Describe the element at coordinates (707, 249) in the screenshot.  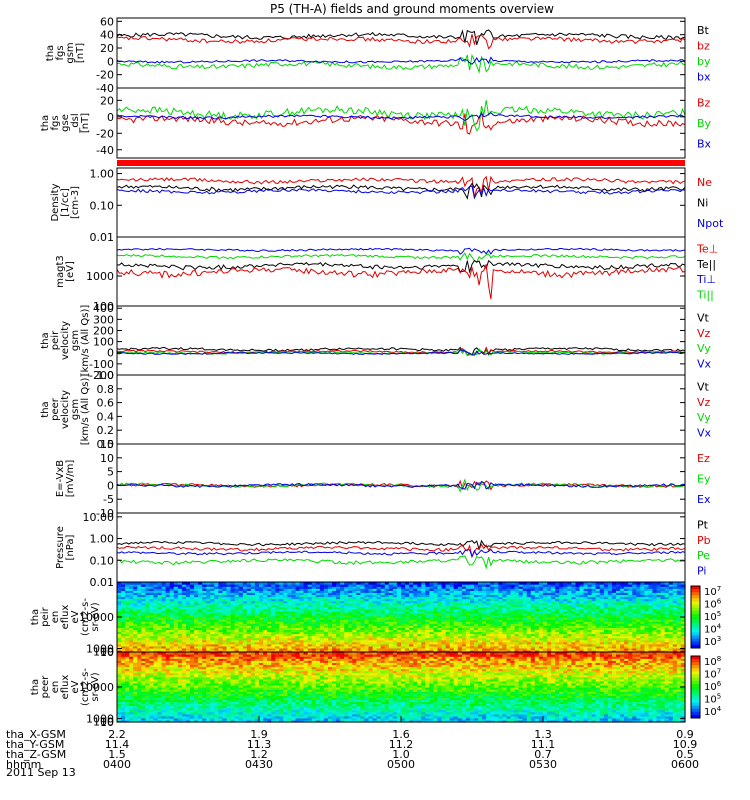
I see `legend-label: Te⊥` at that location.